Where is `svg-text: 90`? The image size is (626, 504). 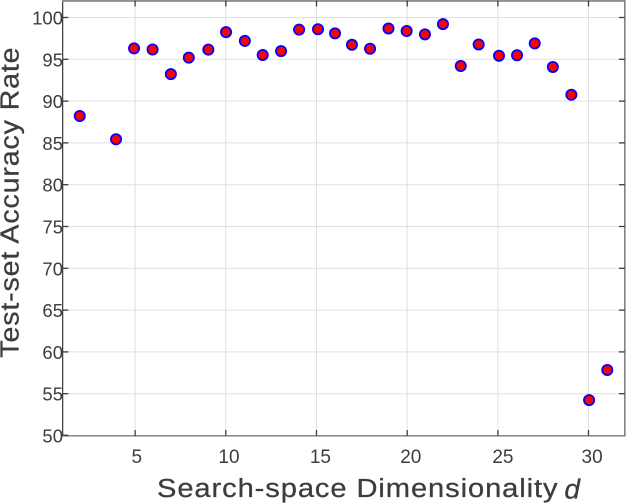
svg-text: 90 is located at coordinates (52, 101).